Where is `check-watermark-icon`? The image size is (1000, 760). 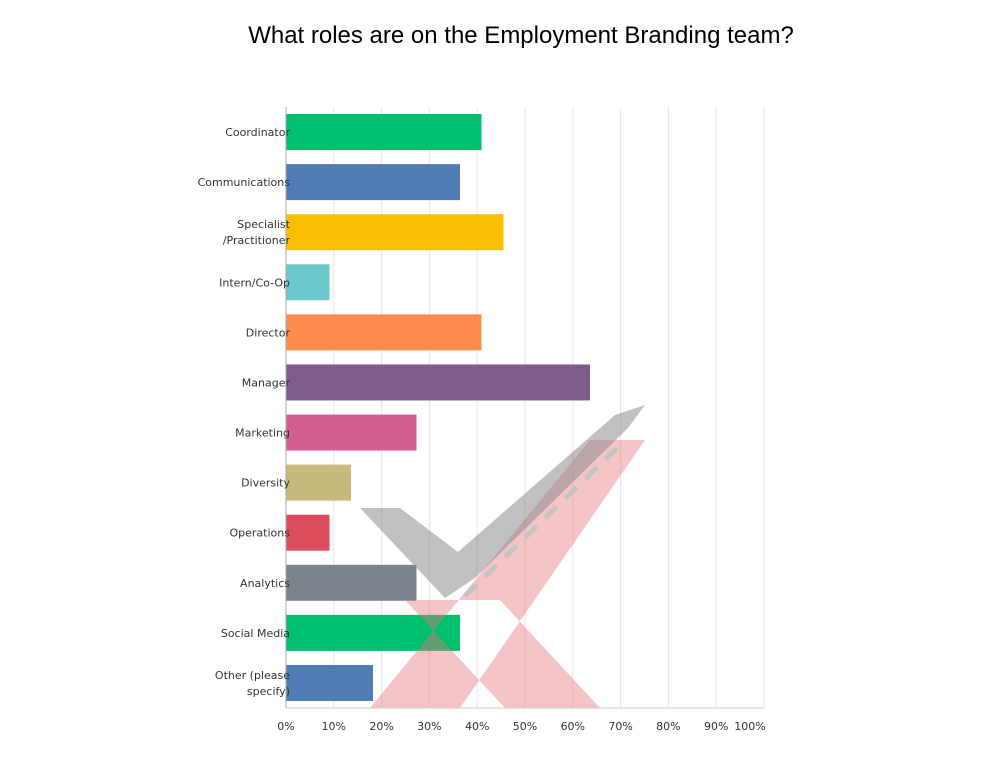
check-watermark-icon is located at coordinates (502, 501).